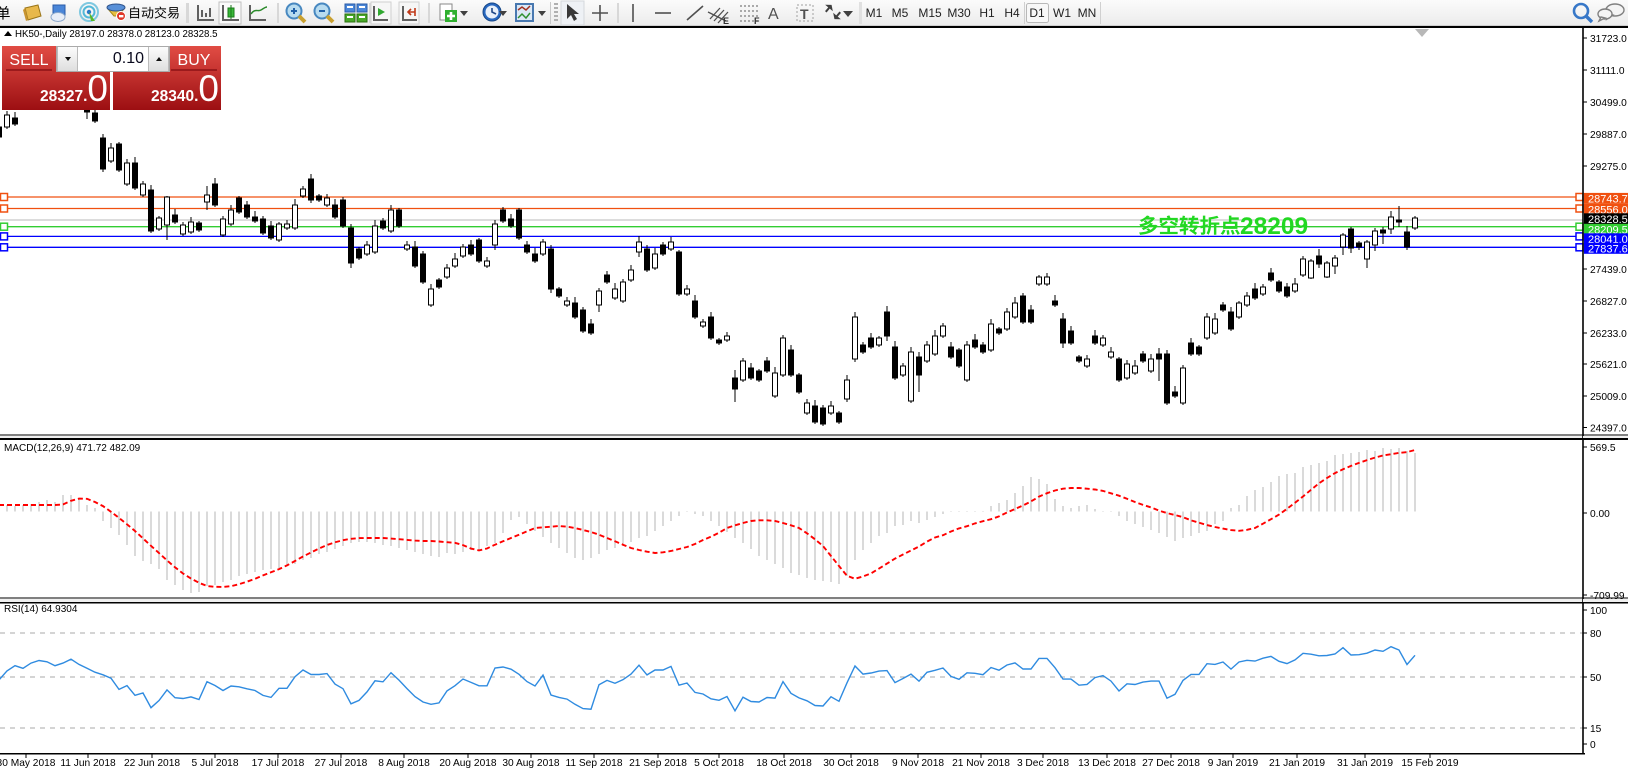 The width and height of the screenshot is (1628, 772). Describe the element at coordinates (773, 14) in the screenshot. I see `svg-text: A` at that location.